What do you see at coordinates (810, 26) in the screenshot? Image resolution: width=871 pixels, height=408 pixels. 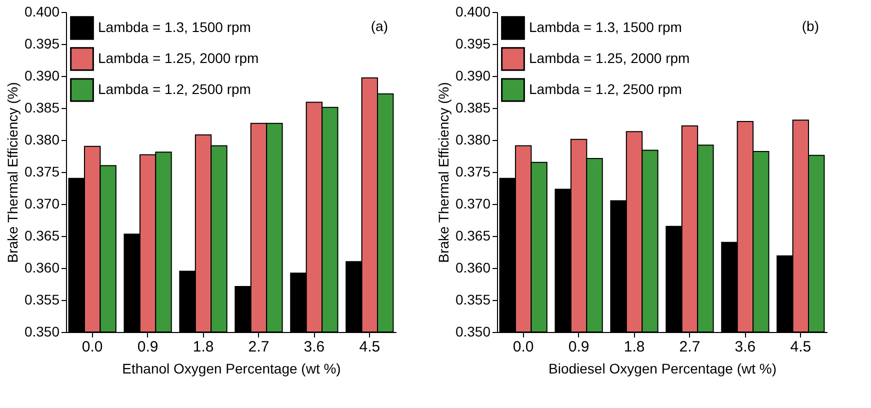 I see `annotation: (b)` at bounding box center [810, 26].